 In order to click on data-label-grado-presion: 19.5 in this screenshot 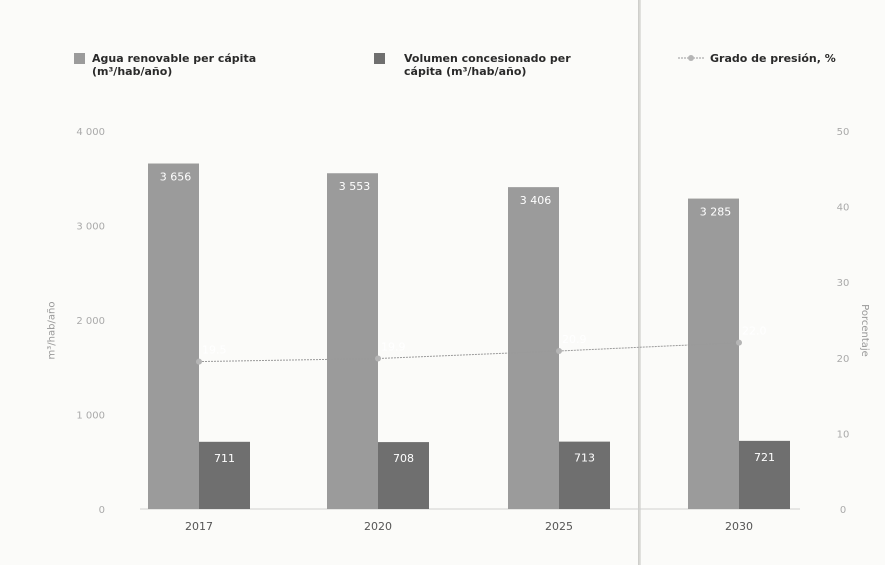, I will do `click(214, 350)`.